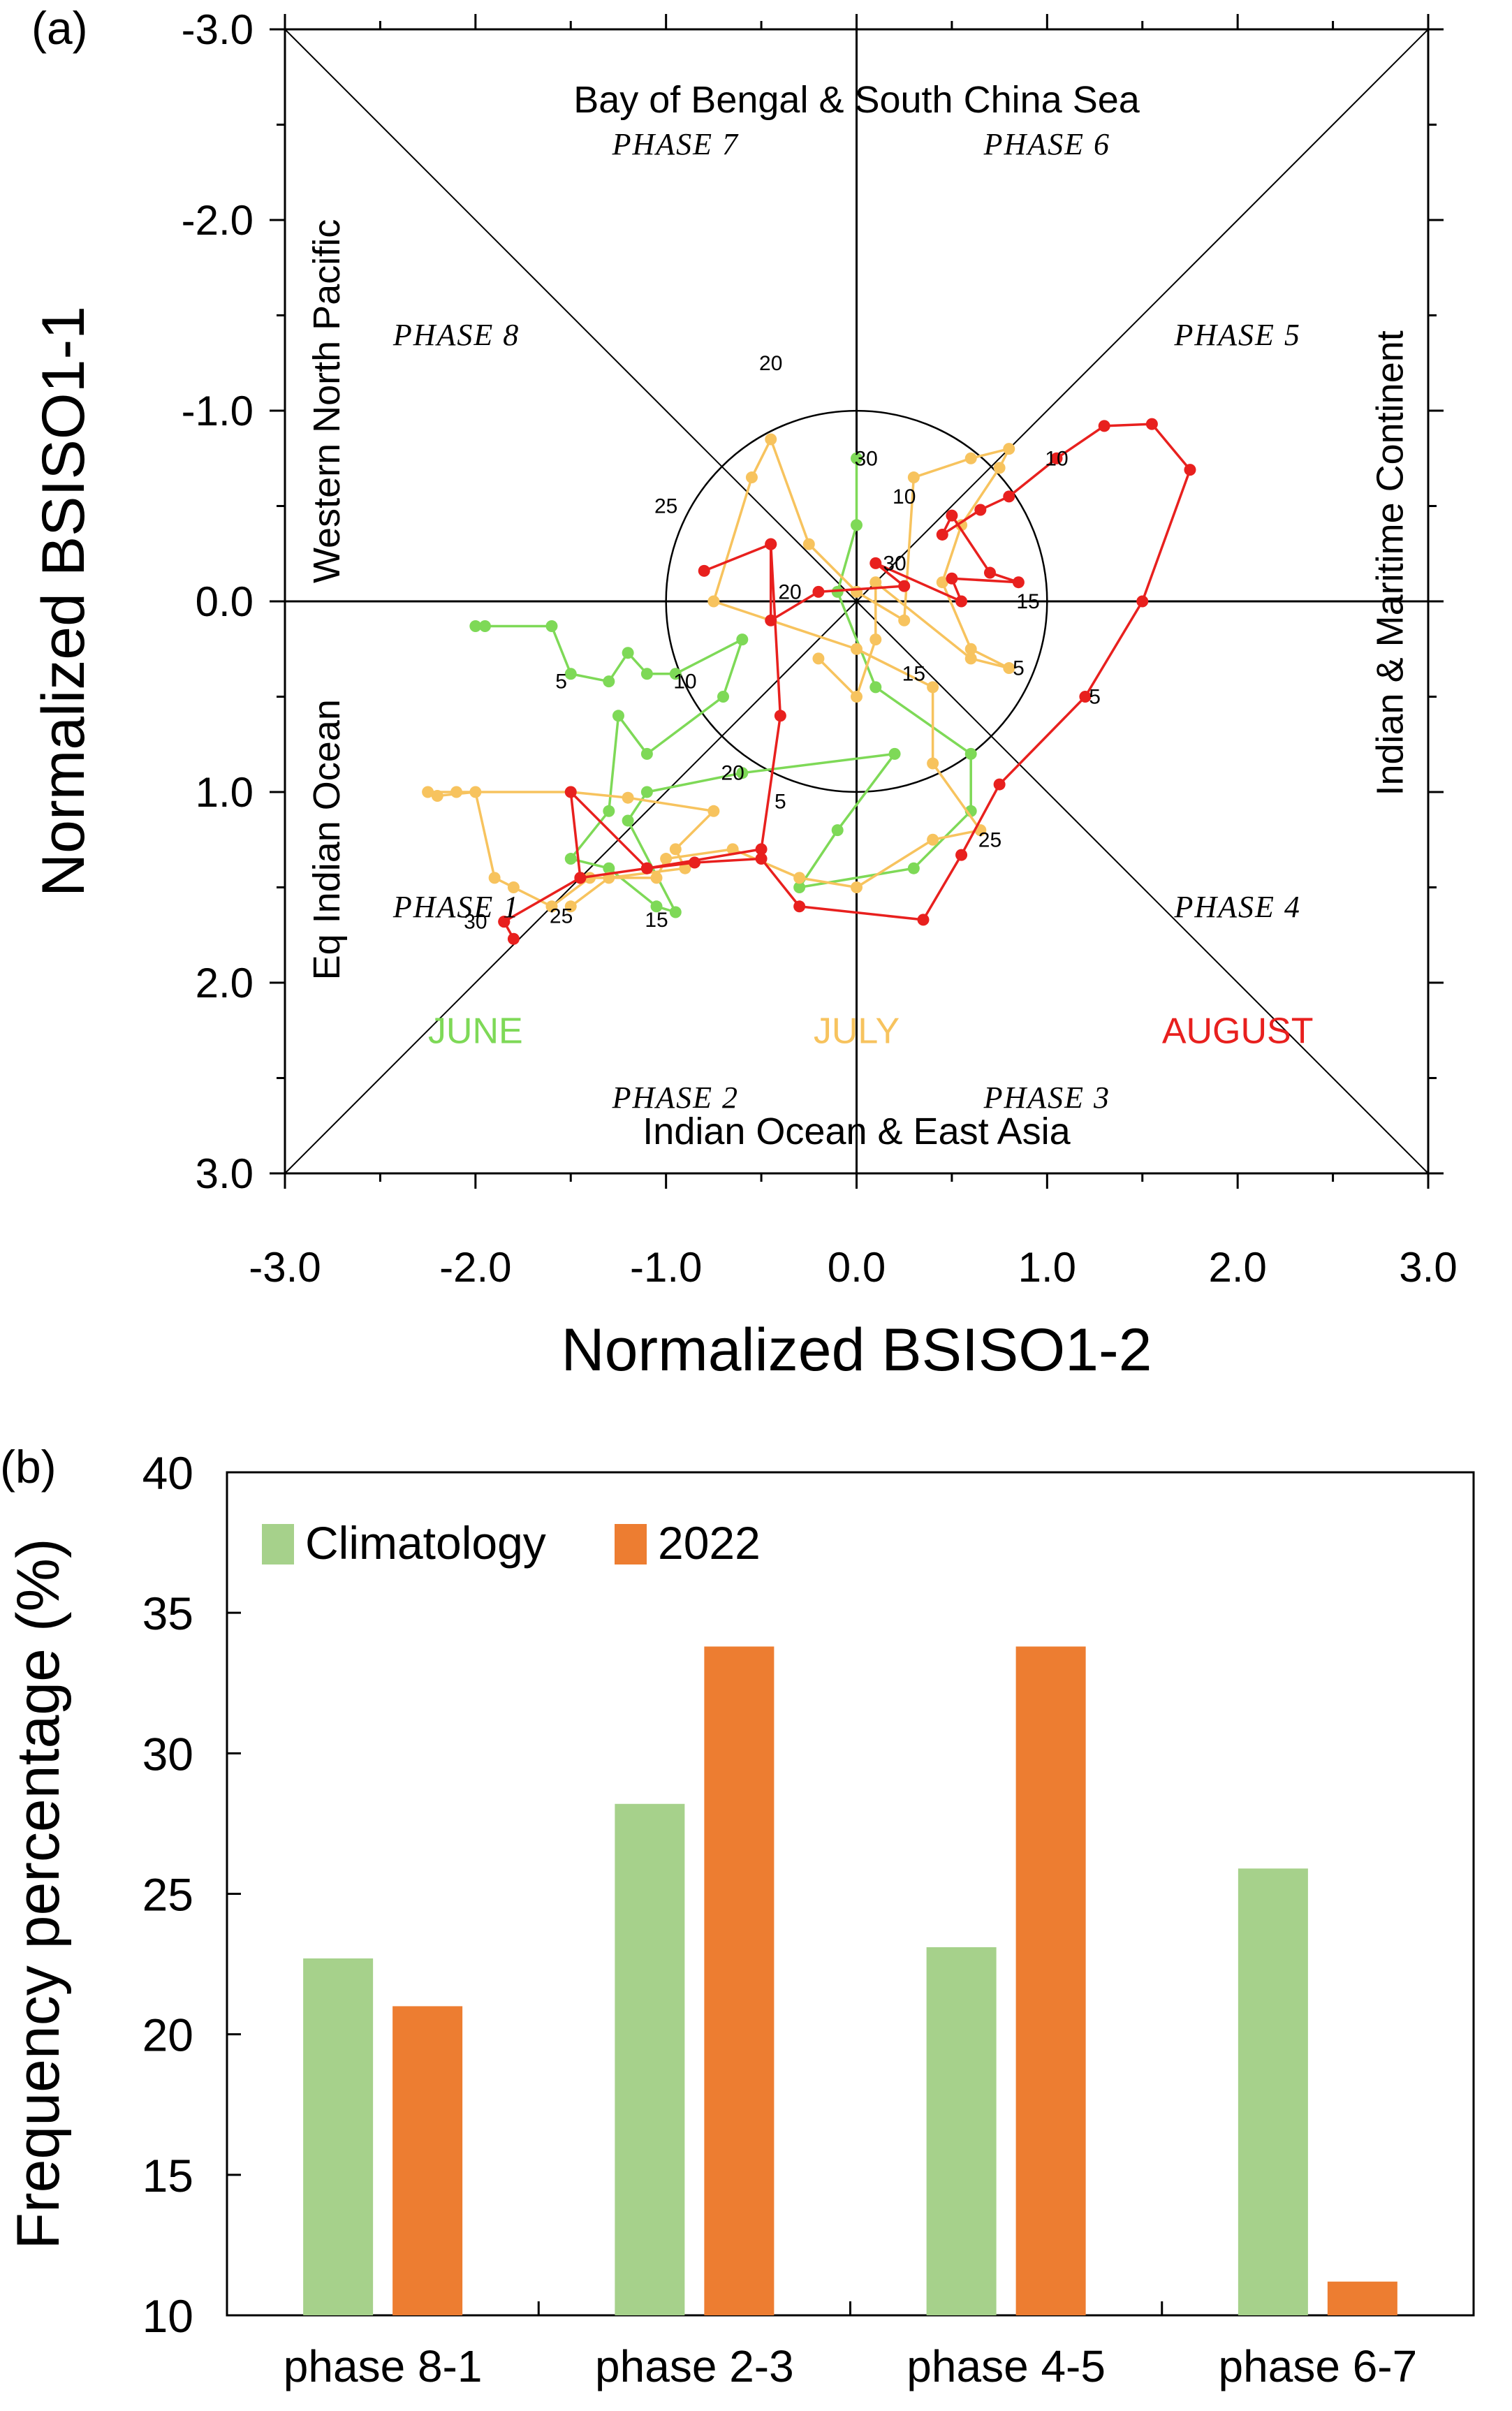 This screenshot has height=2411, width=1512. What do you see at coordinates (695, 2366) in the screenshot?
I see `bar-category-label: phase 2-3` at bounding box center [695, 2366].